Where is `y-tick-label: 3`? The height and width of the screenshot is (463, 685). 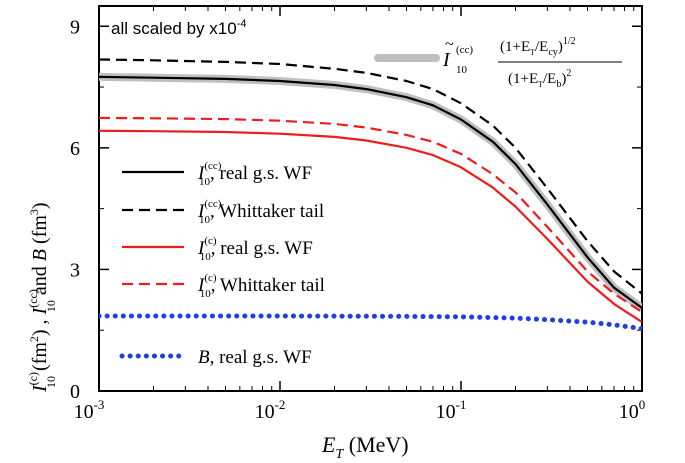 y-tick-label: 3 is located at coordinates (75, 270).